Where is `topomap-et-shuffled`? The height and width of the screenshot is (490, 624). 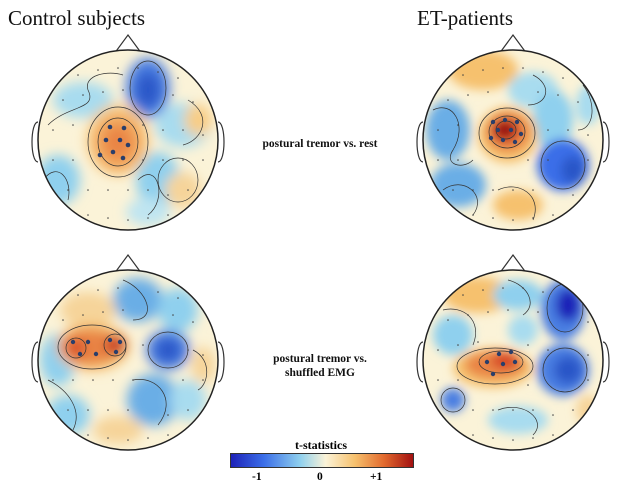
topomap-et-shuffled is located at coordinates (513, 352).